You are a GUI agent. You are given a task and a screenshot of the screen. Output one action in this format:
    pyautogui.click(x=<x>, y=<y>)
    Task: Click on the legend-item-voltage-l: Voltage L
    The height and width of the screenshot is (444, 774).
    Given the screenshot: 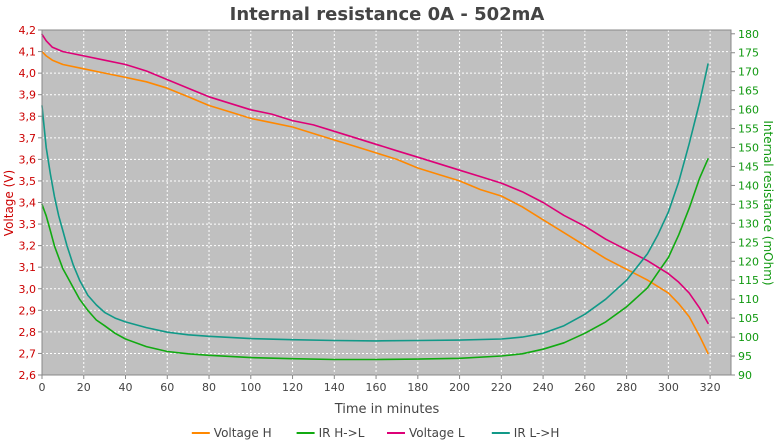 What is the action you would take?
    pyautogui.click(x=426, y=433)
    